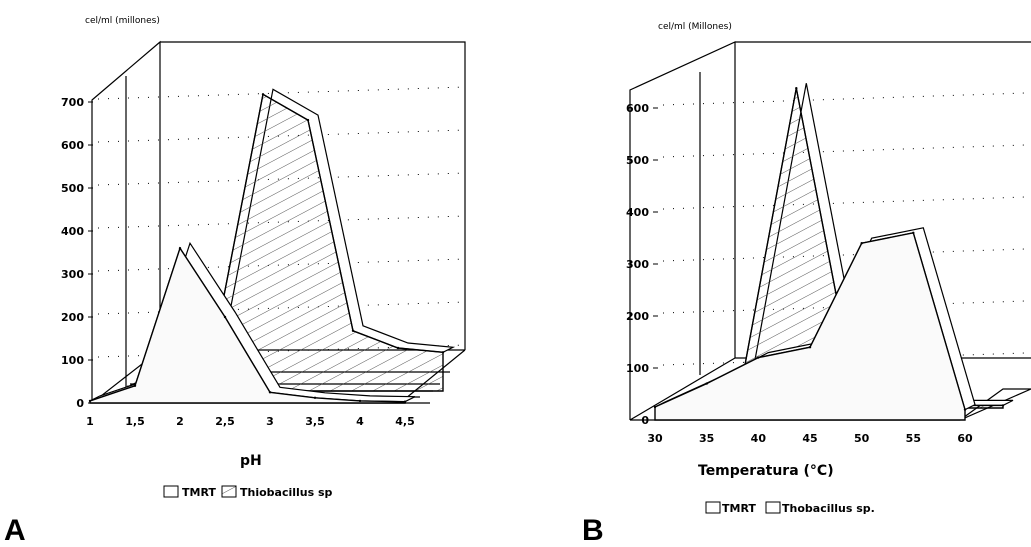  What do you see at coordinates (77, 253) in the screenshot?
I see `chart-a-y-tick-labels: 0 100 200 300 400 500 600 700` at bounding box center [77, 253].